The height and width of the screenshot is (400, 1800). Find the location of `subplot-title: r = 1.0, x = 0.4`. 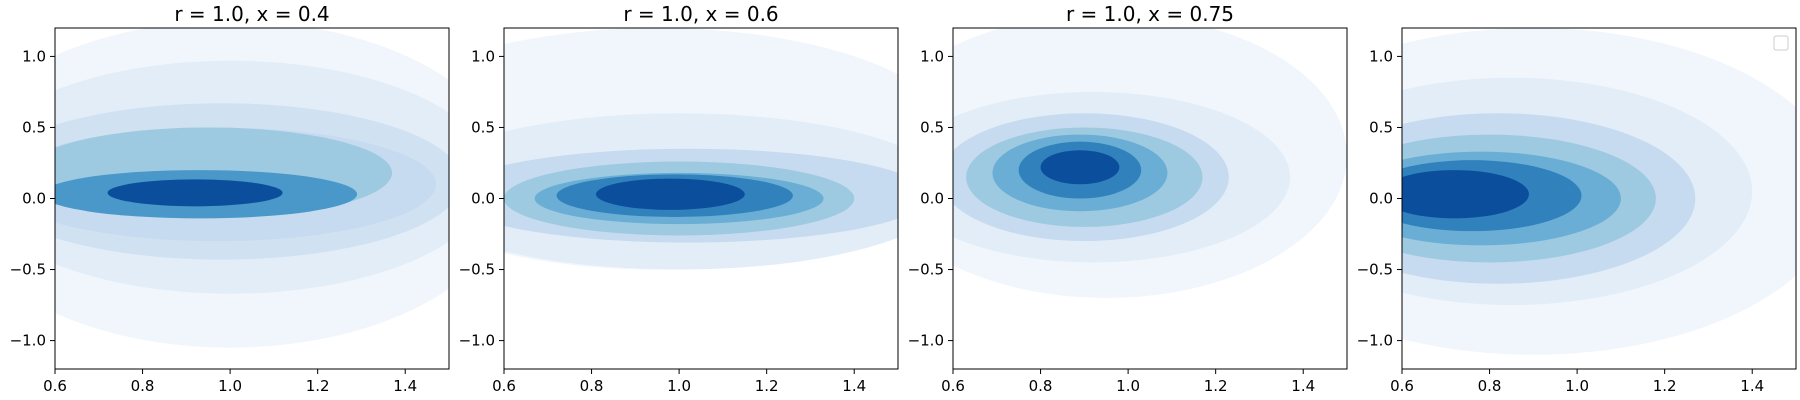

subplot-title: r = 1.0, x = 0.4 is located at coordinates (251, 14).